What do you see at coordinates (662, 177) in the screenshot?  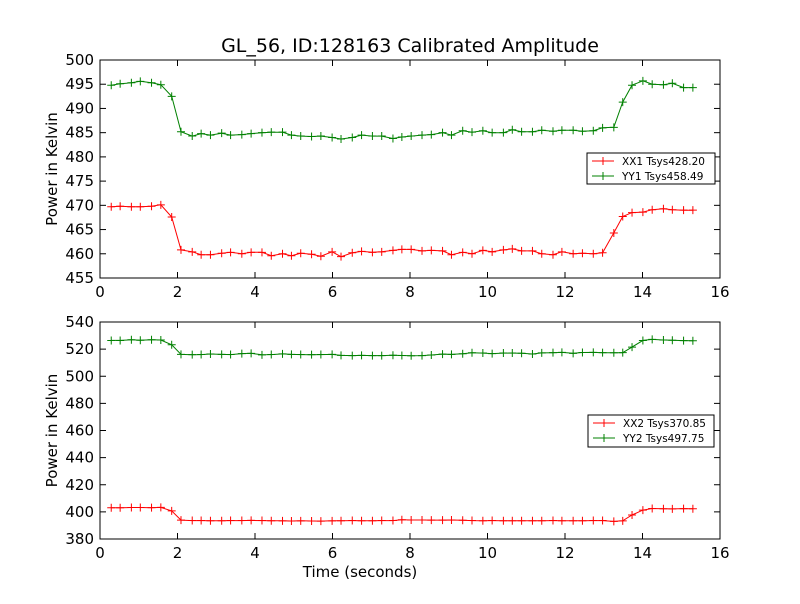 I see `top-legend-label-2: YY1 Tsys458.49` at bounding box center [662, 177].